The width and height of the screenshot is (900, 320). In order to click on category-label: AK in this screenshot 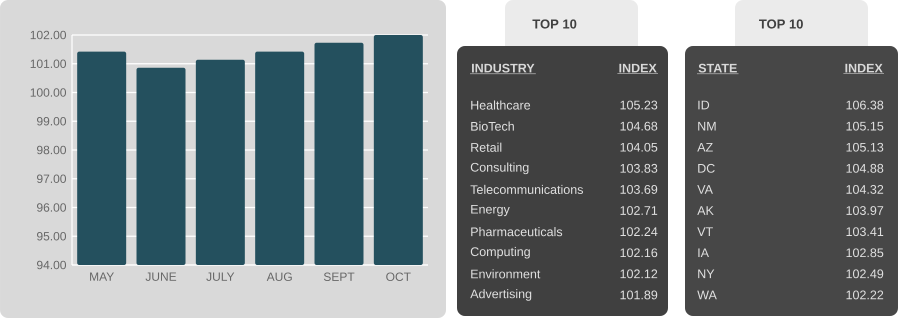, I will do `click(705, 210)`.